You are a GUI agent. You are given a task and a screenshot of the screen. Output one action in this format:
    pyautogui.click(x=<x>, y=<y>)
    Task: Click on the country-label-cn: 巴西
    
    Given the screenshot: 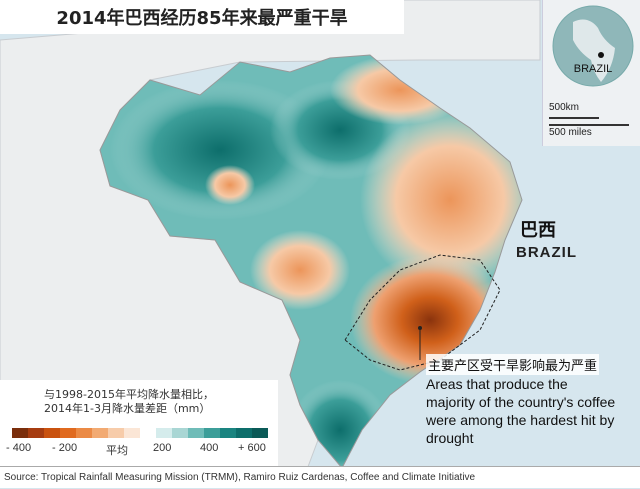 What is the action you would take?
    pyautogui.click(x=538, y=230)
    